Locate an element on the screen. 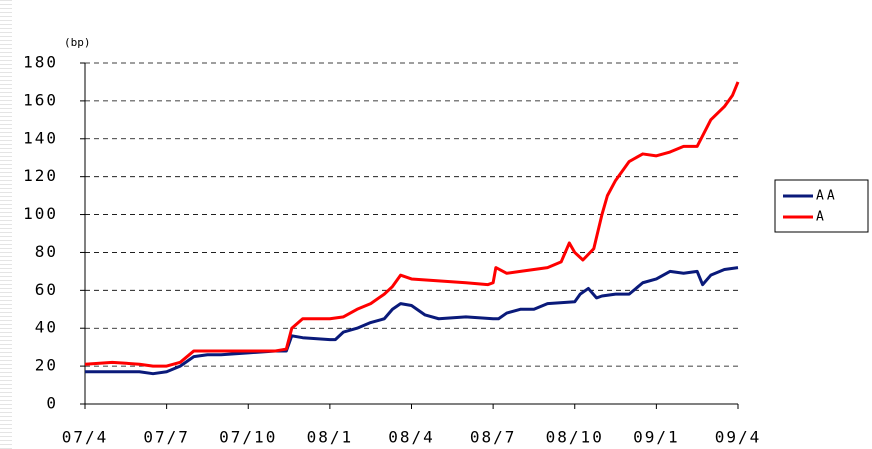  x-tick-label: 09/1 is located at coordinates (656, 437).